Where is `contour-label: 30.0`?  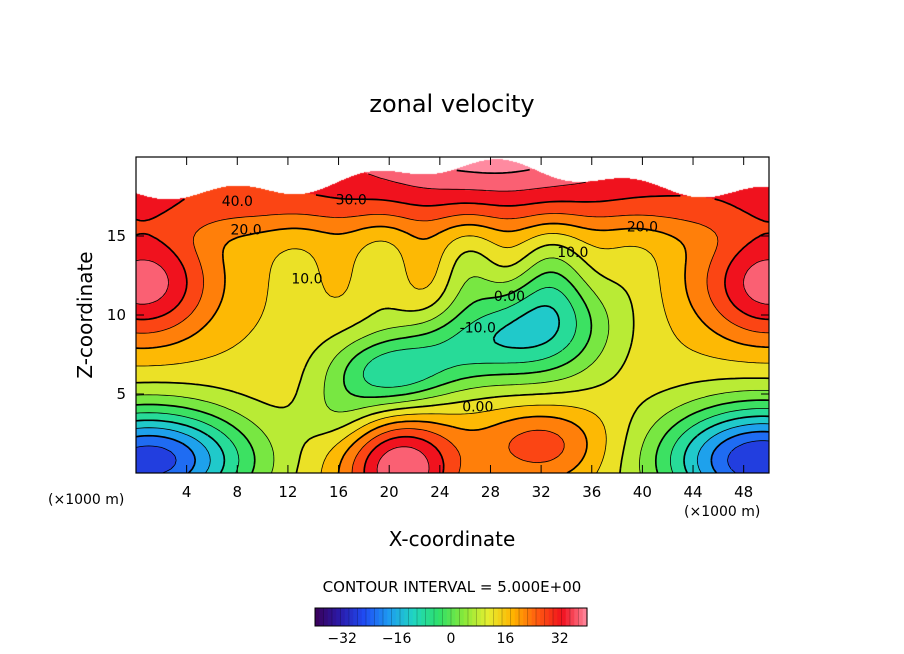
contour-label: 30.0 is located at coordinates (351, 201).